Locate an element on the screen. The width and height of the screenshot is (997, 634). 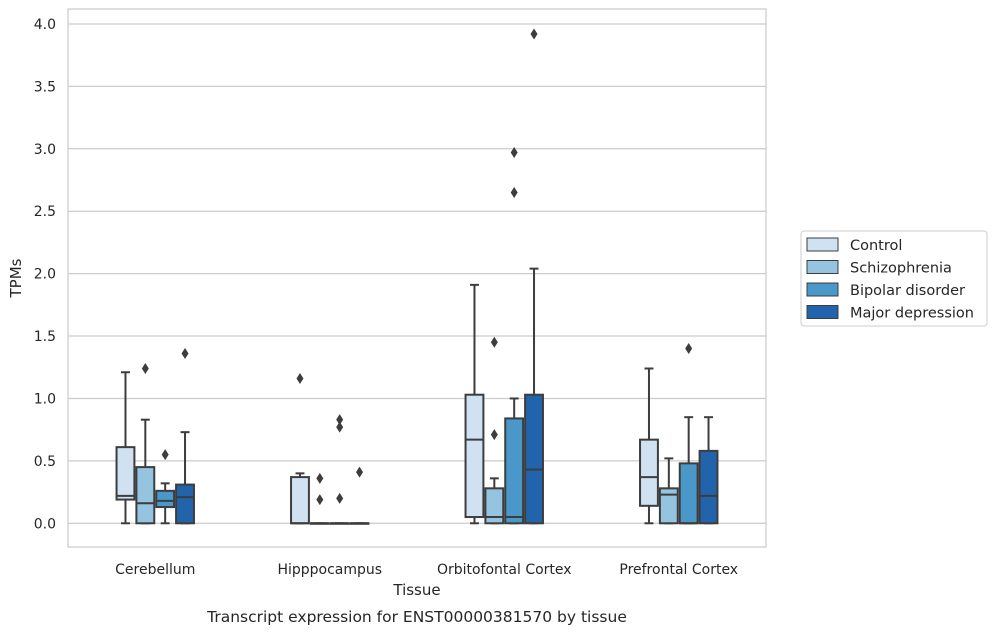
y-tick-label: 3.5 is located at coordinates (45, 87).